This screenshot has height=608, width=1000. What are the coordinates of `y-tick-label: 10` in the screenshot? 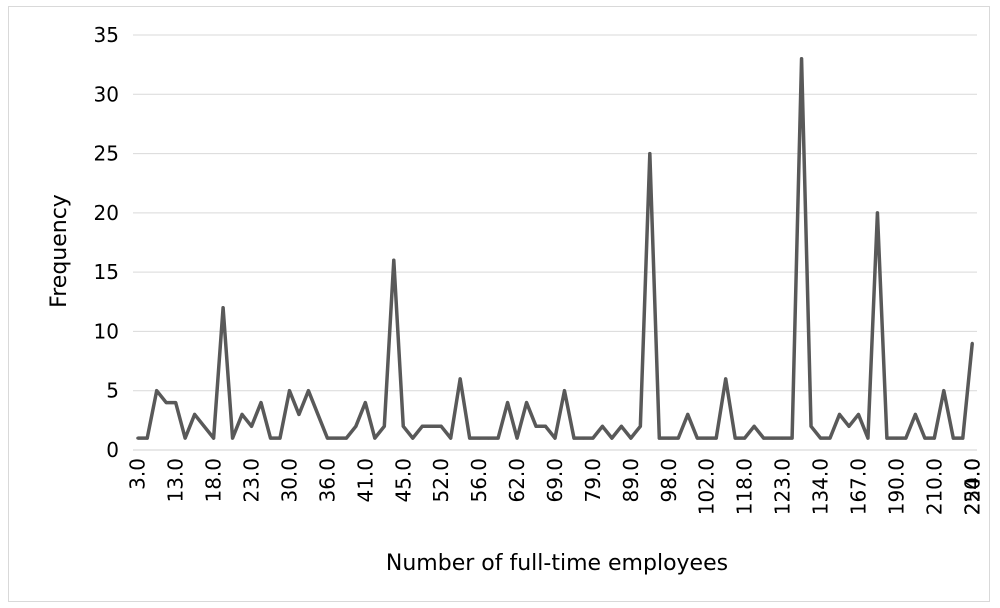 It's located at (106, 331).